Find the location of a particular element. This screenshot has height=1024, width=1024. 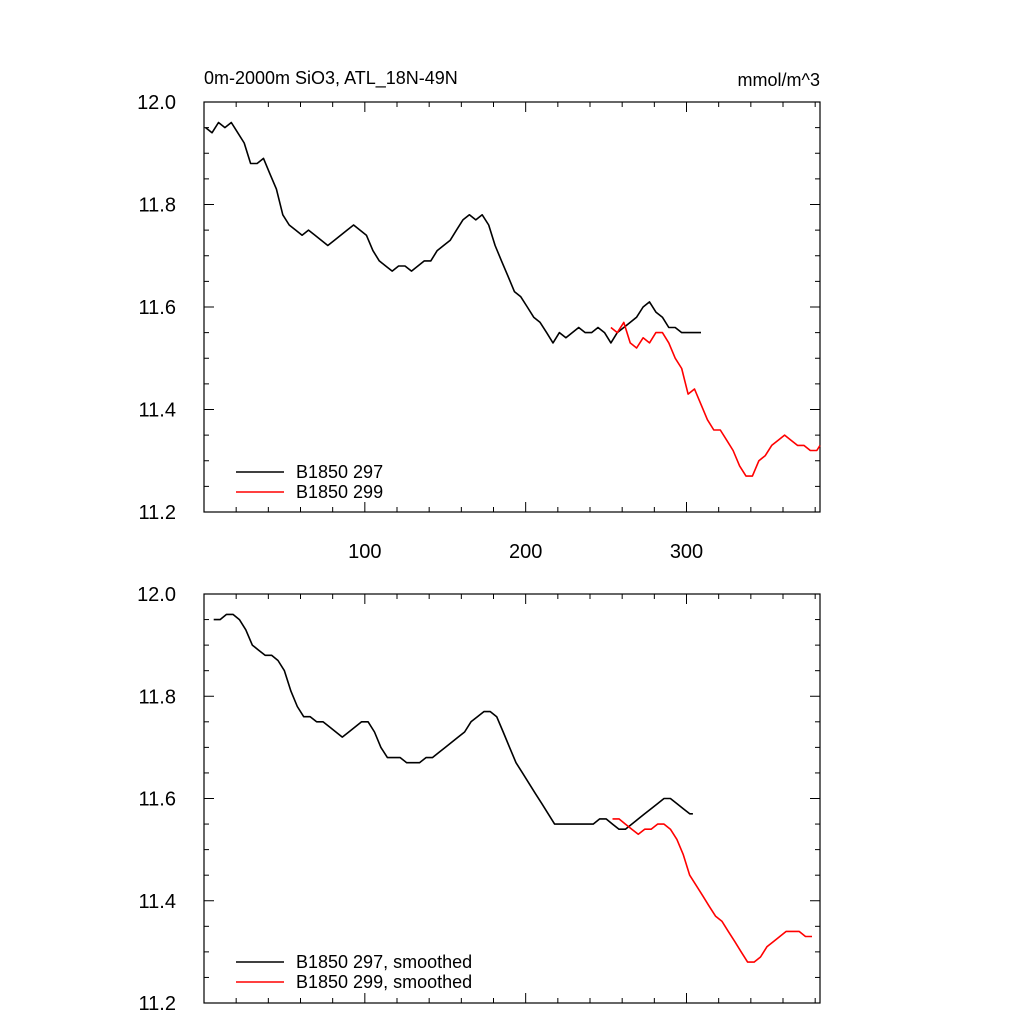

chart-title: 0m-2000m SiO3, ATL_18N-49N is located at coordinates (331, 78).